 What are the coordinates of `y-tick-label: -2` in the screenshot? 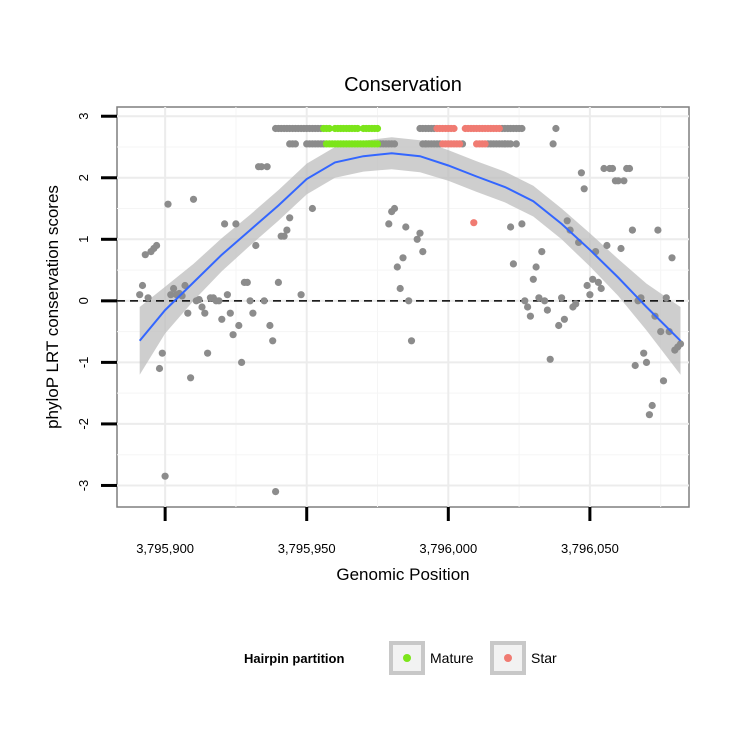 It's located at (83, 424).